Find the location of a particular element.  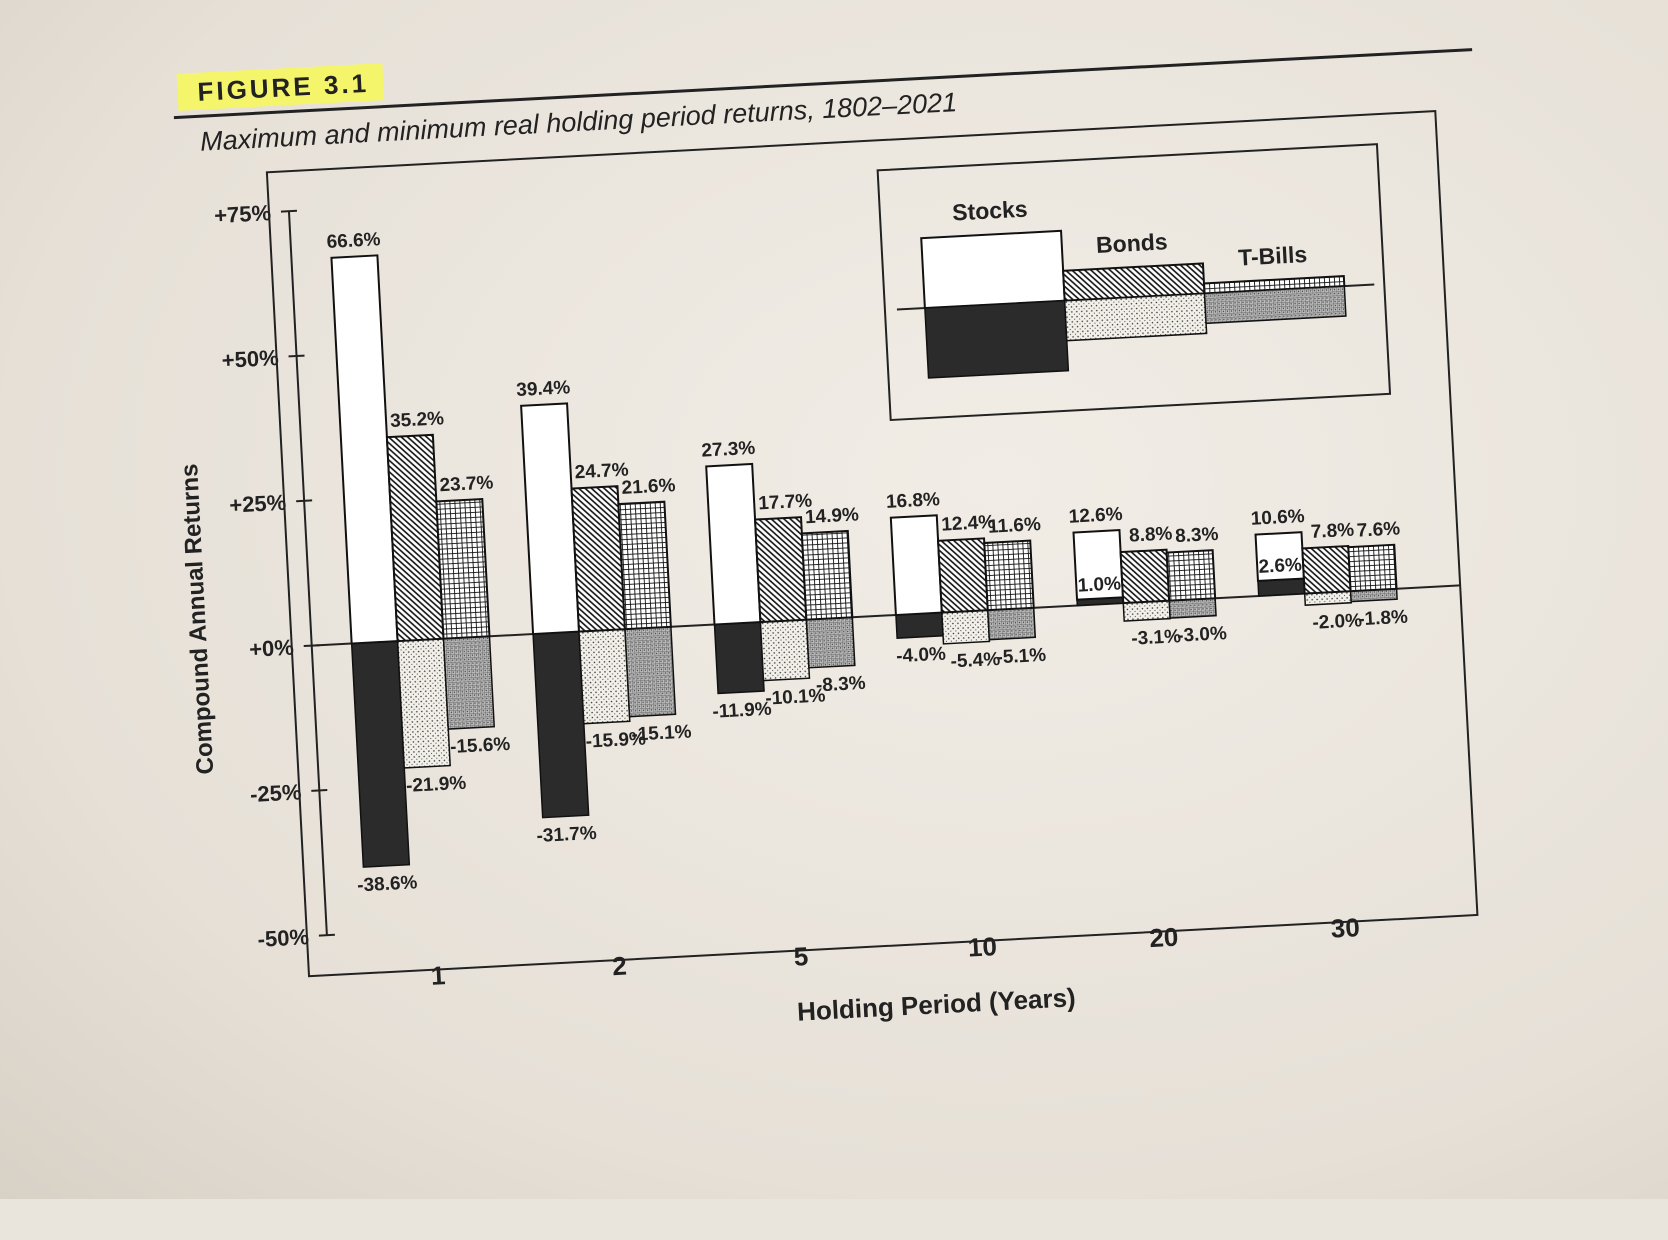

legend-label: T-Bills is located at coordinates (1272, 256).